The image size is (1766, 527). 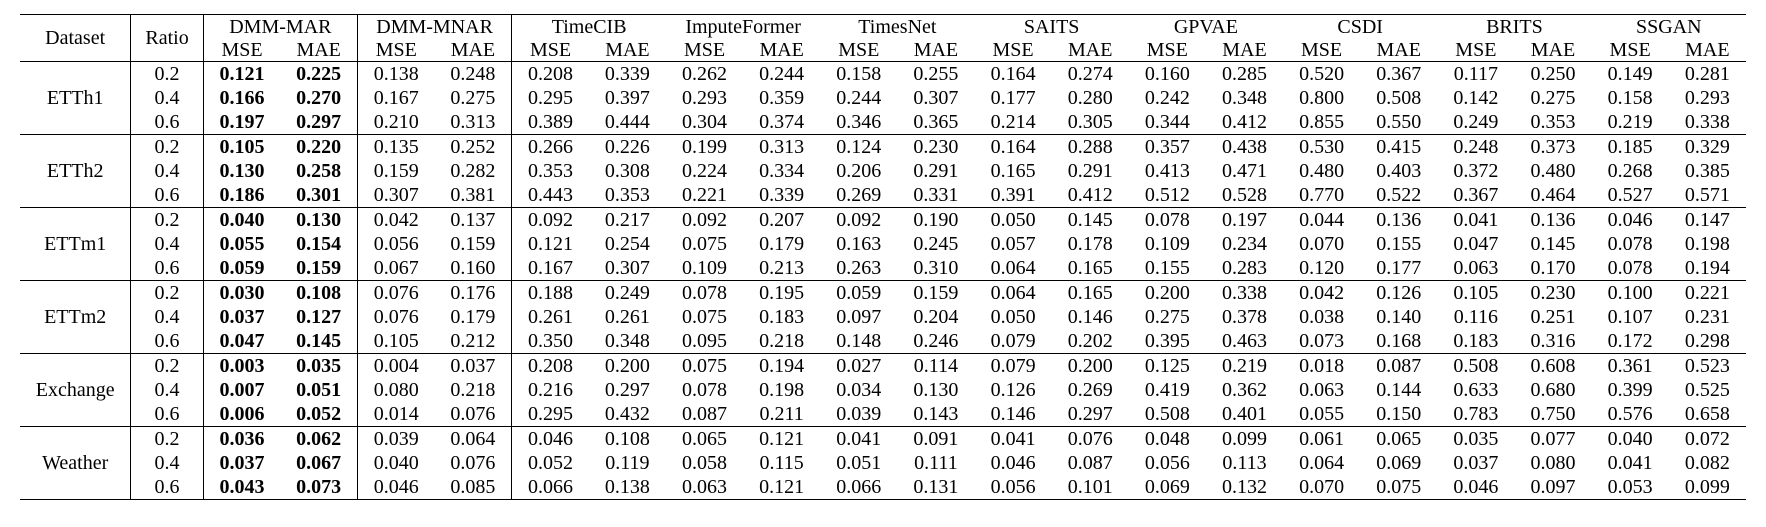 I want to click on method-header-timesnet: TimesNet, so click(x=897, y=26).